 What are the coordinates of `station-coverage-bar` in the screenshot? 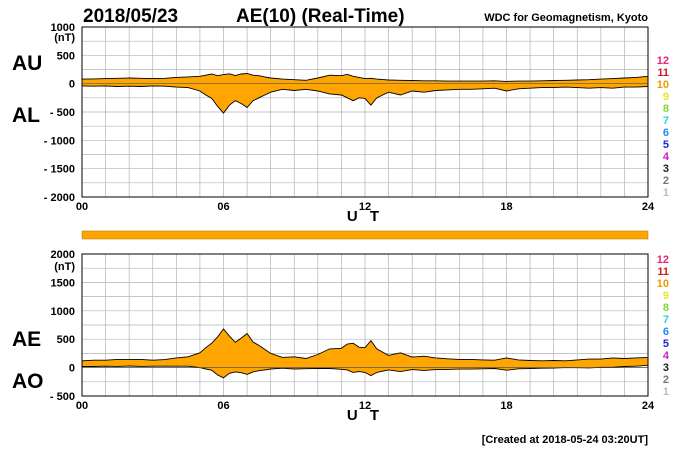 It's located at (365, 235).